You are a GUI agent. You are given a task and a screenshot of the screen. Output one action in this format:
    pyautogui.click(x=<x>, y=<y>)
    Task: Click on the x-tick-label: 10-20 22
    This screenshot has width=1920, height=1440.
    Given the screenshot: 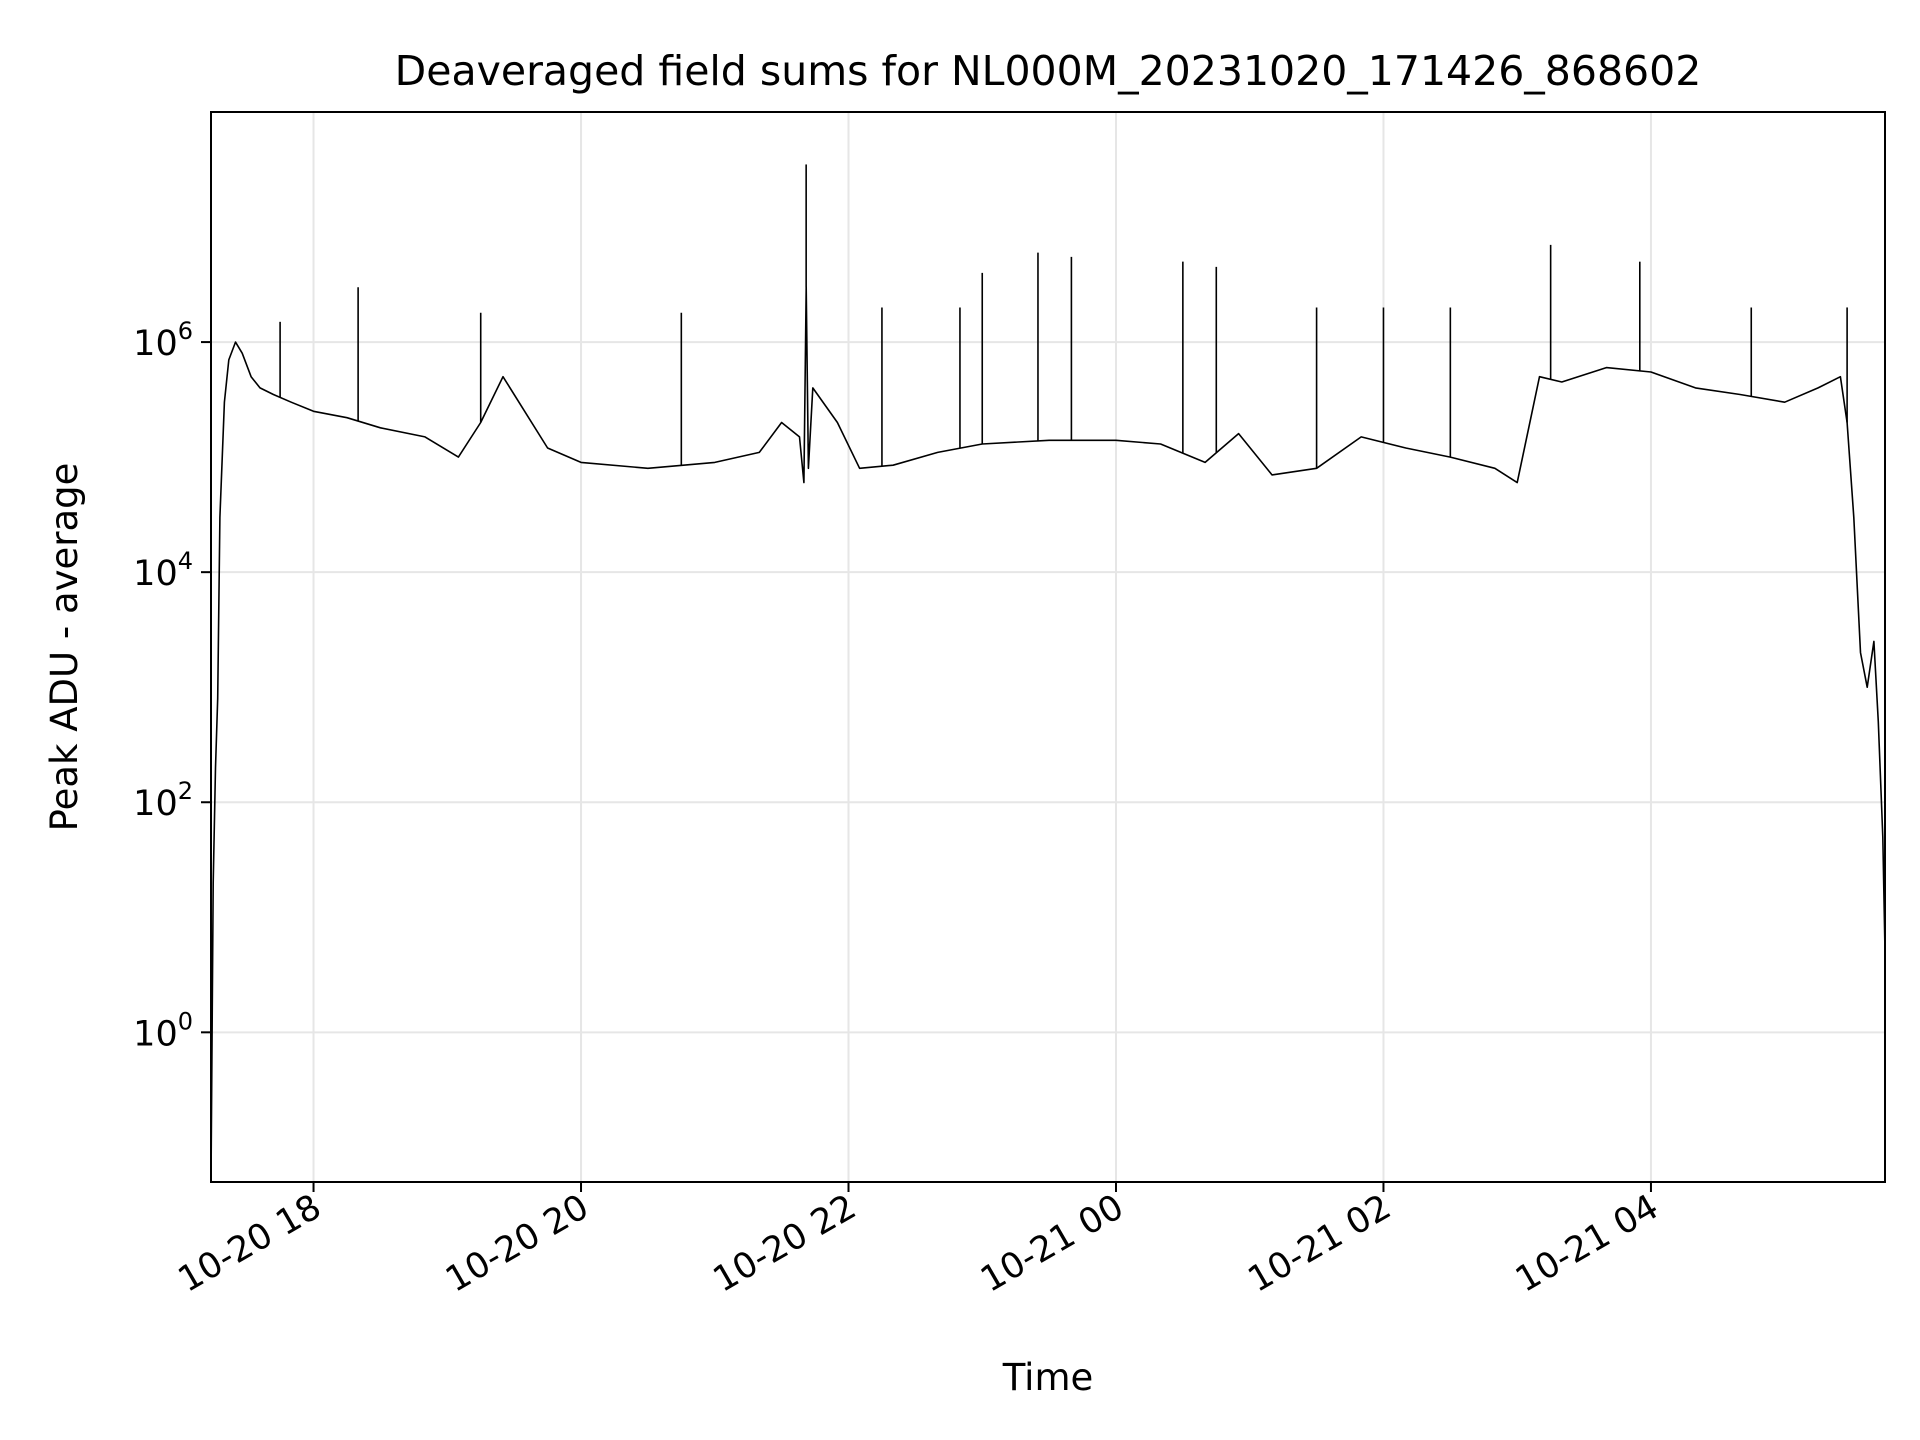 What is the action you would take?
    pyautogui.click(x=785, y=1243)
    